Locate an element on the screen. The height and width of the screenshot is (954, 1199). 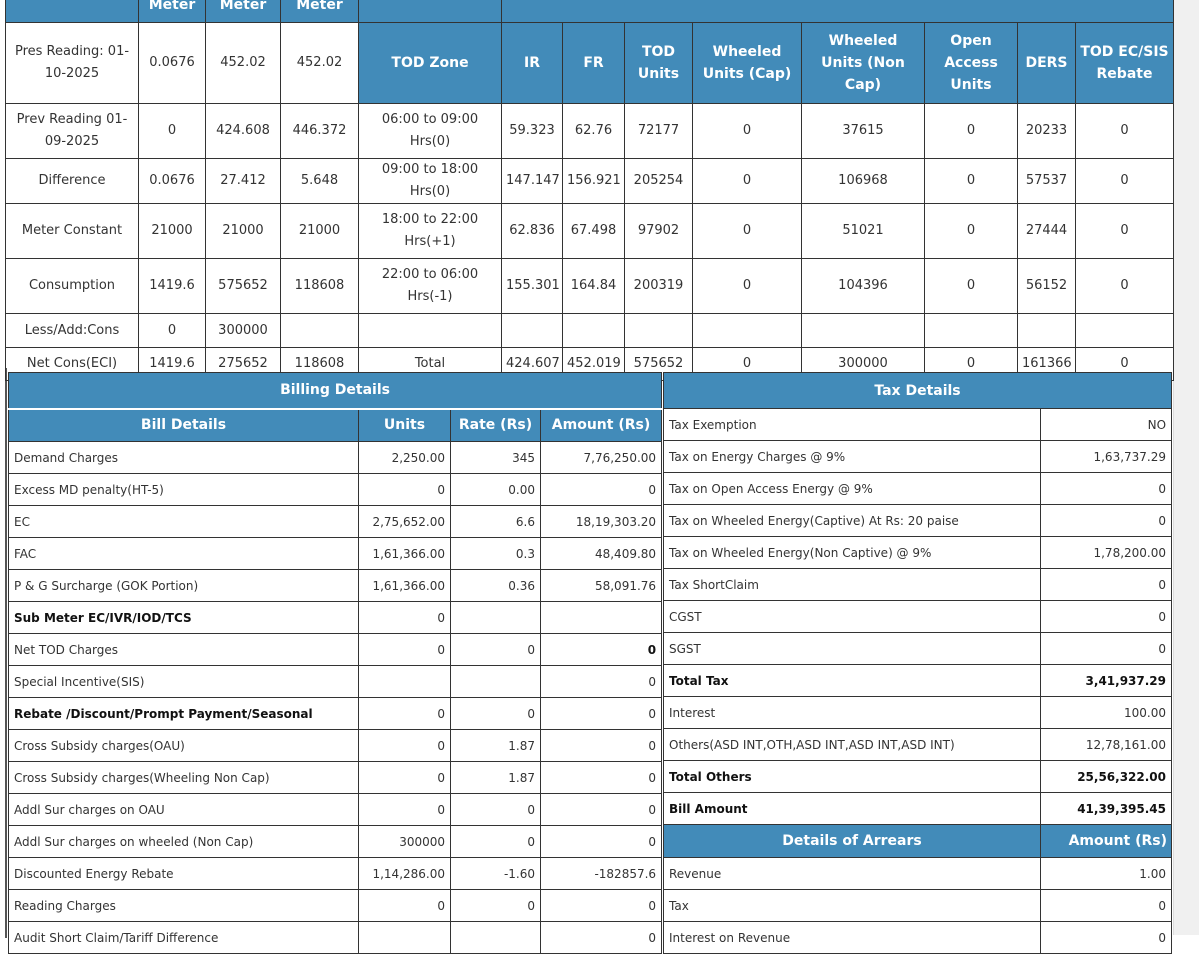
tod-header: DERS is located at coordinates (1046, 63).